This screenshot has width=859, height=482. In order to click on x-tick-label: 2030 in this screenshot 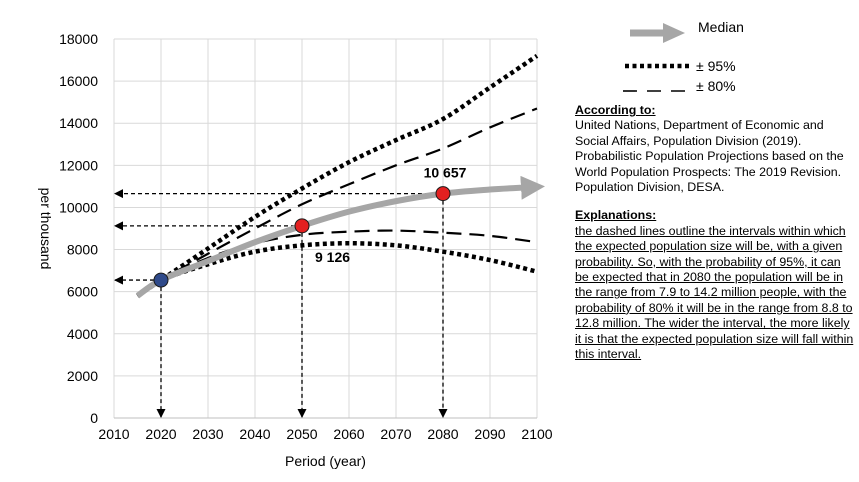, I will do `click(207, 434)`.